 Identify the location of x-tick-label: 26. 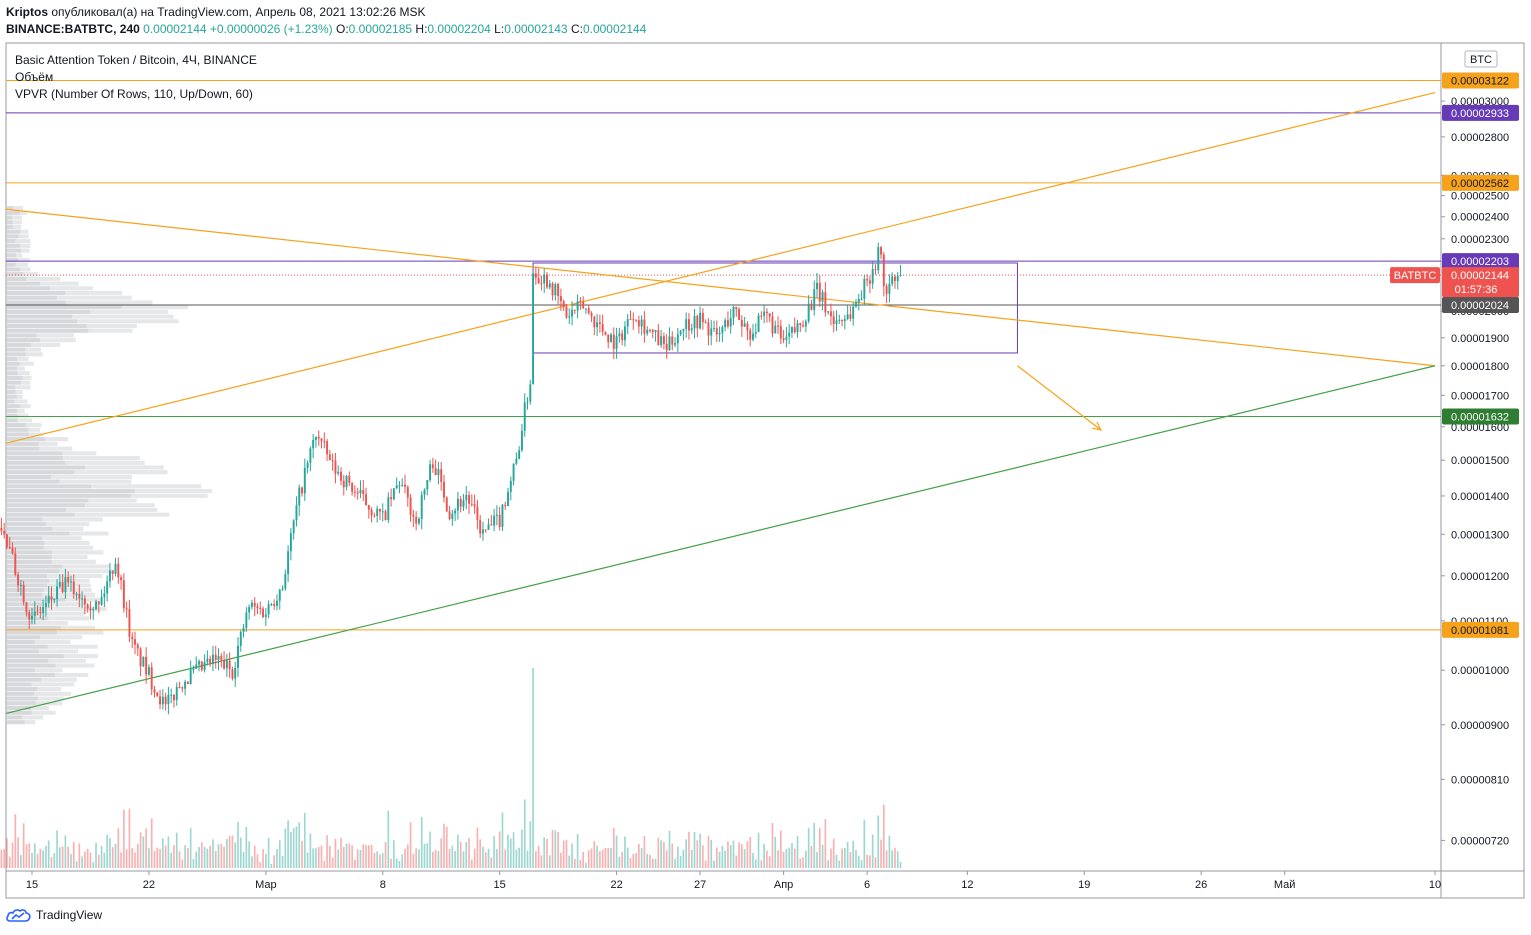
(1201, 885).